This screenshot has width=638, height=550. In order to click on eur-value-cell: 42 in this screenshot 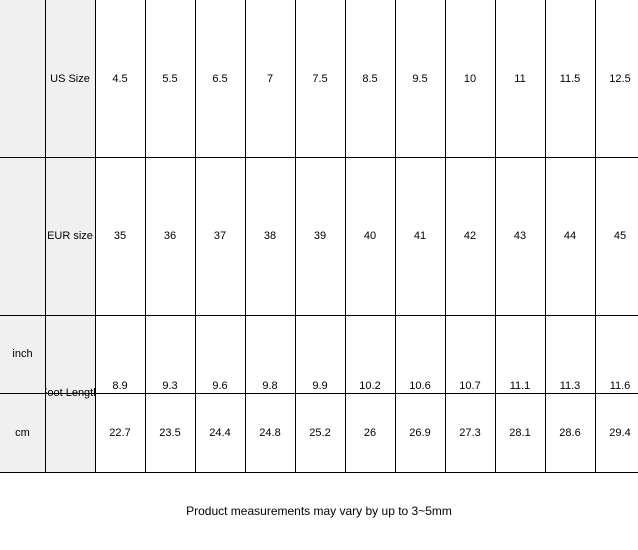, I will do `click(470, 236)`.